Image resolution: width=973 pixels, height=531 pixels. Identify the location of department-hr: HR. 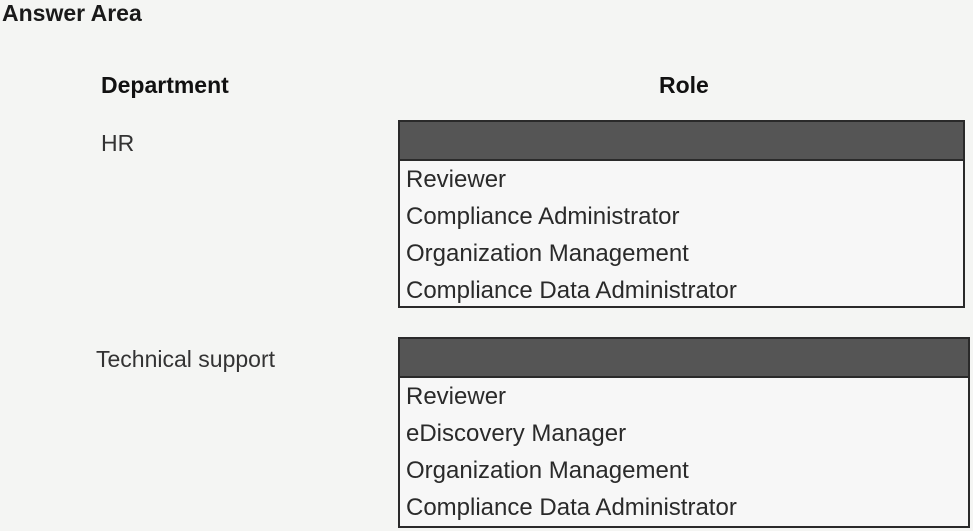
(118, 143).